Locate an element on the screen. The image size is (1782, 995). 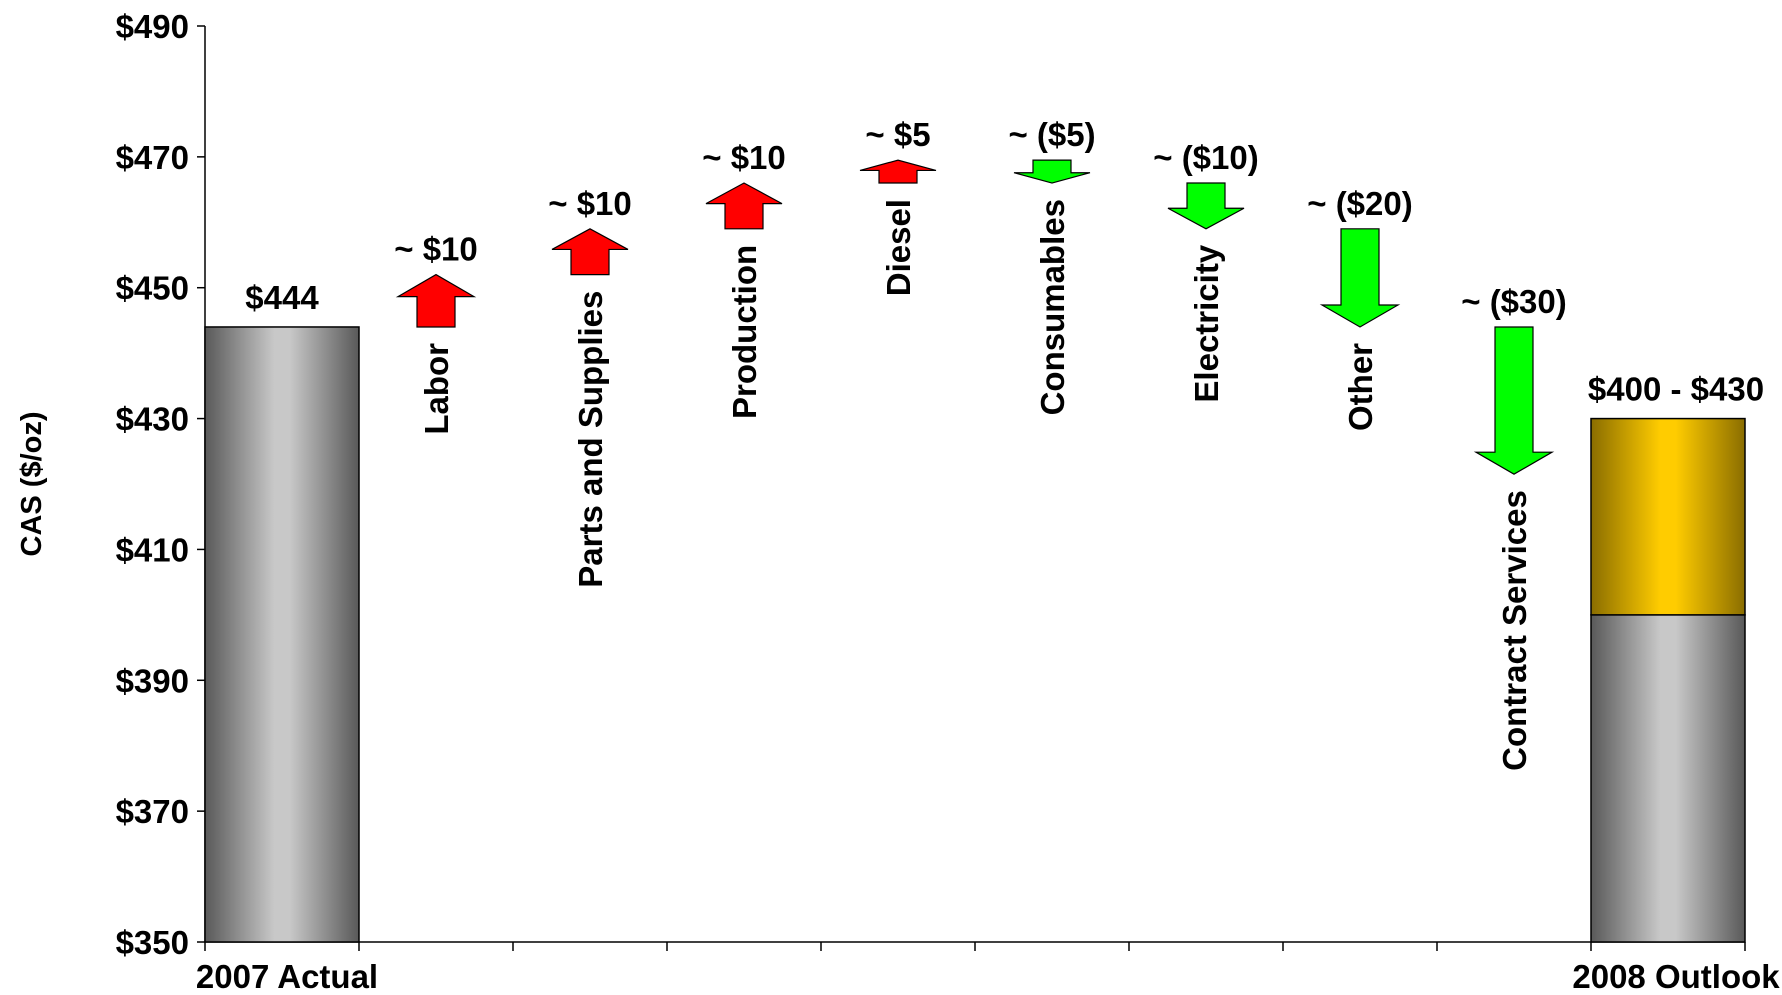
step-value-label: ~ ($20) is located at coordinates (1359, 203).